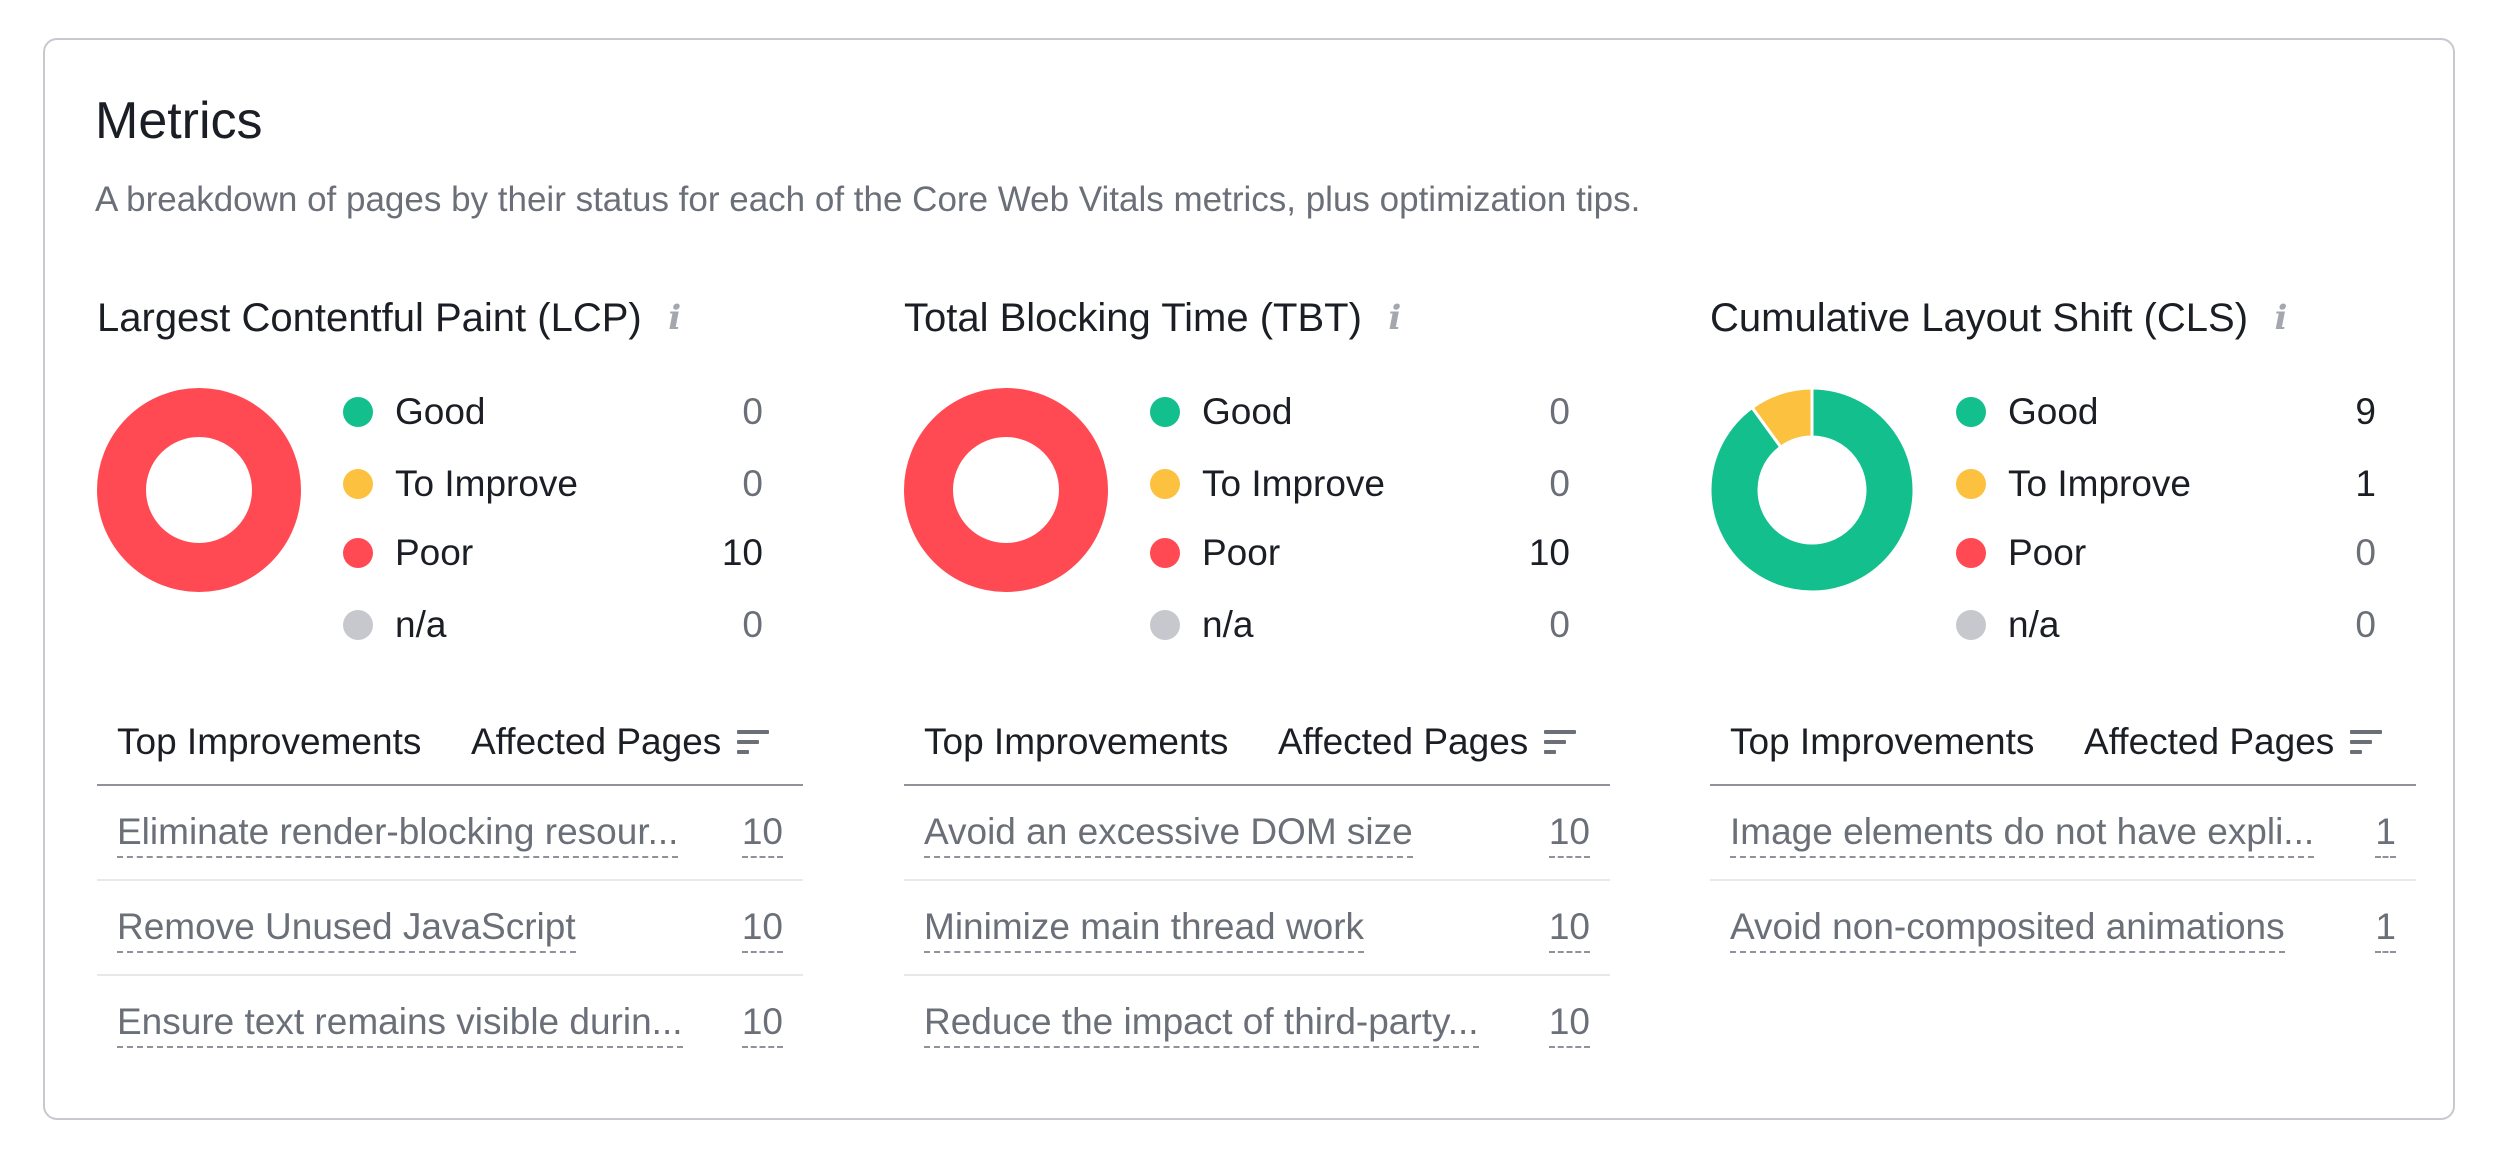 The image size is (2500, 1160). What do you see at coordinates (1168, 834) in the screenshot?
I see `improvement-link: Avoid an excessive DOM size` at bounding box center [1168, 834].